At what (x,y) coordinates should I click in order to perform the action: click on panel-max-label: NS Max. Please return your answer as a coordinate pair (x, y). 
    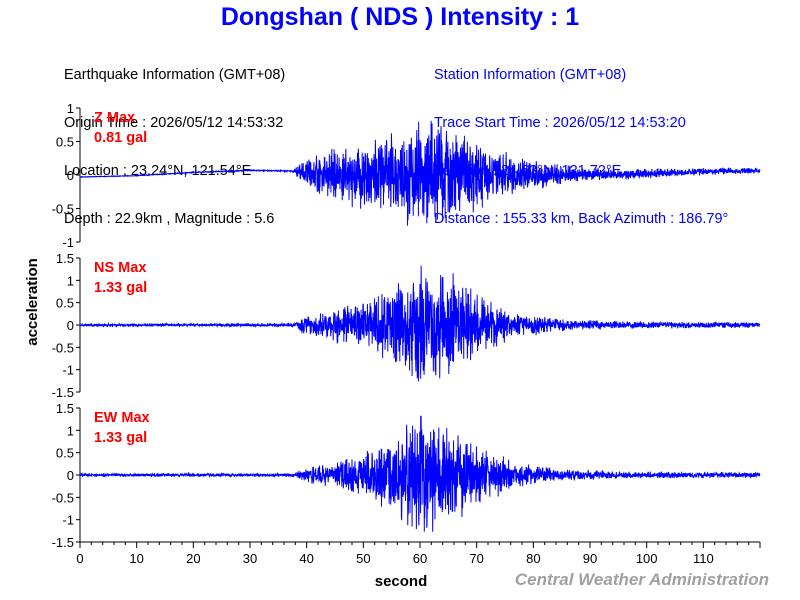
    Looking at the image, I should click on (120, 268).